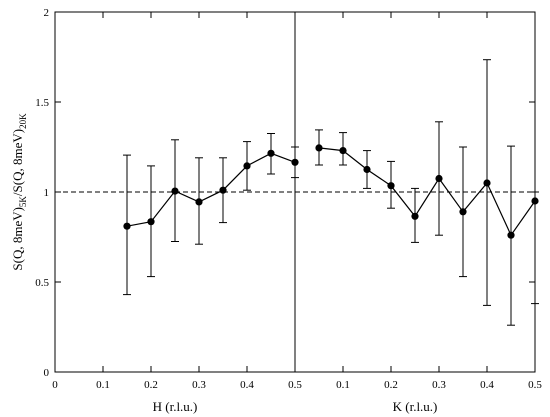 The width and height of the screenshot is (550, 417). What do you see at coordinates (42, 283) in the screenshot?
I see `y-tick-label: 0.5` at bounding box center [42, 283].